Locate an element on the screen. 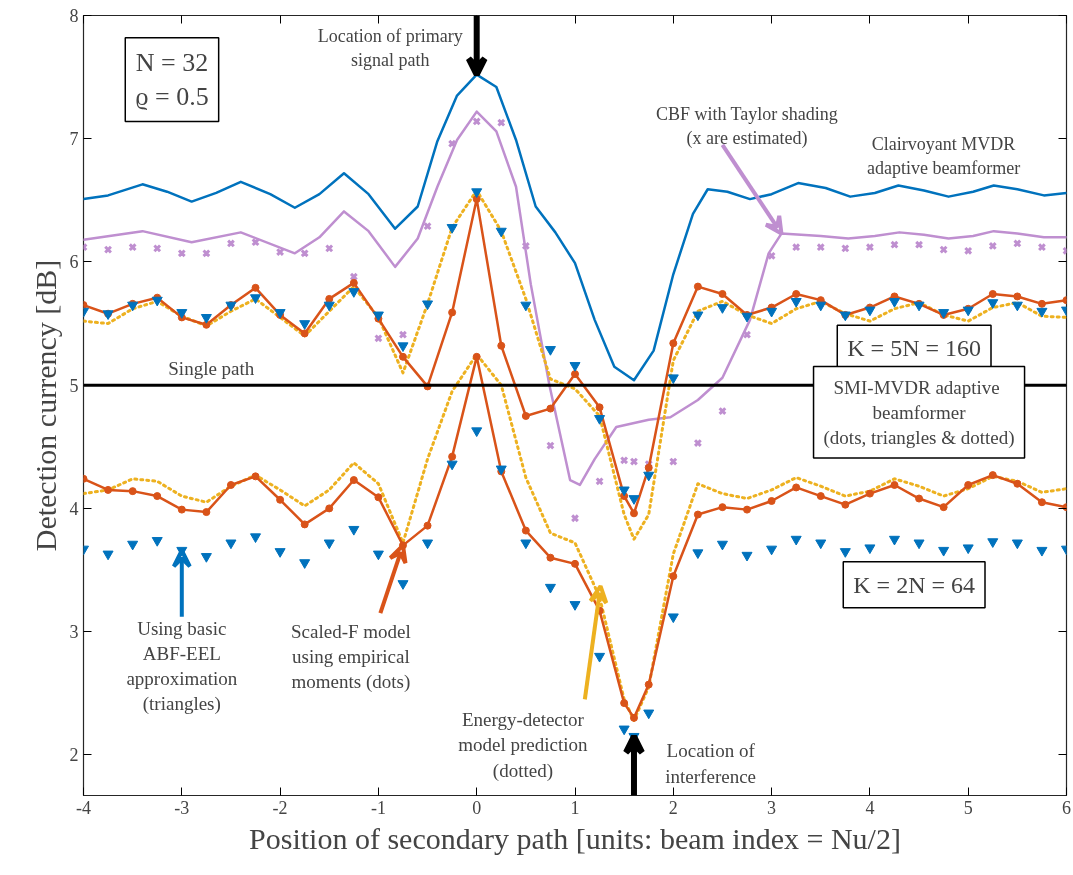  x-tick-label: -3 is located at coordinates (182, 807).